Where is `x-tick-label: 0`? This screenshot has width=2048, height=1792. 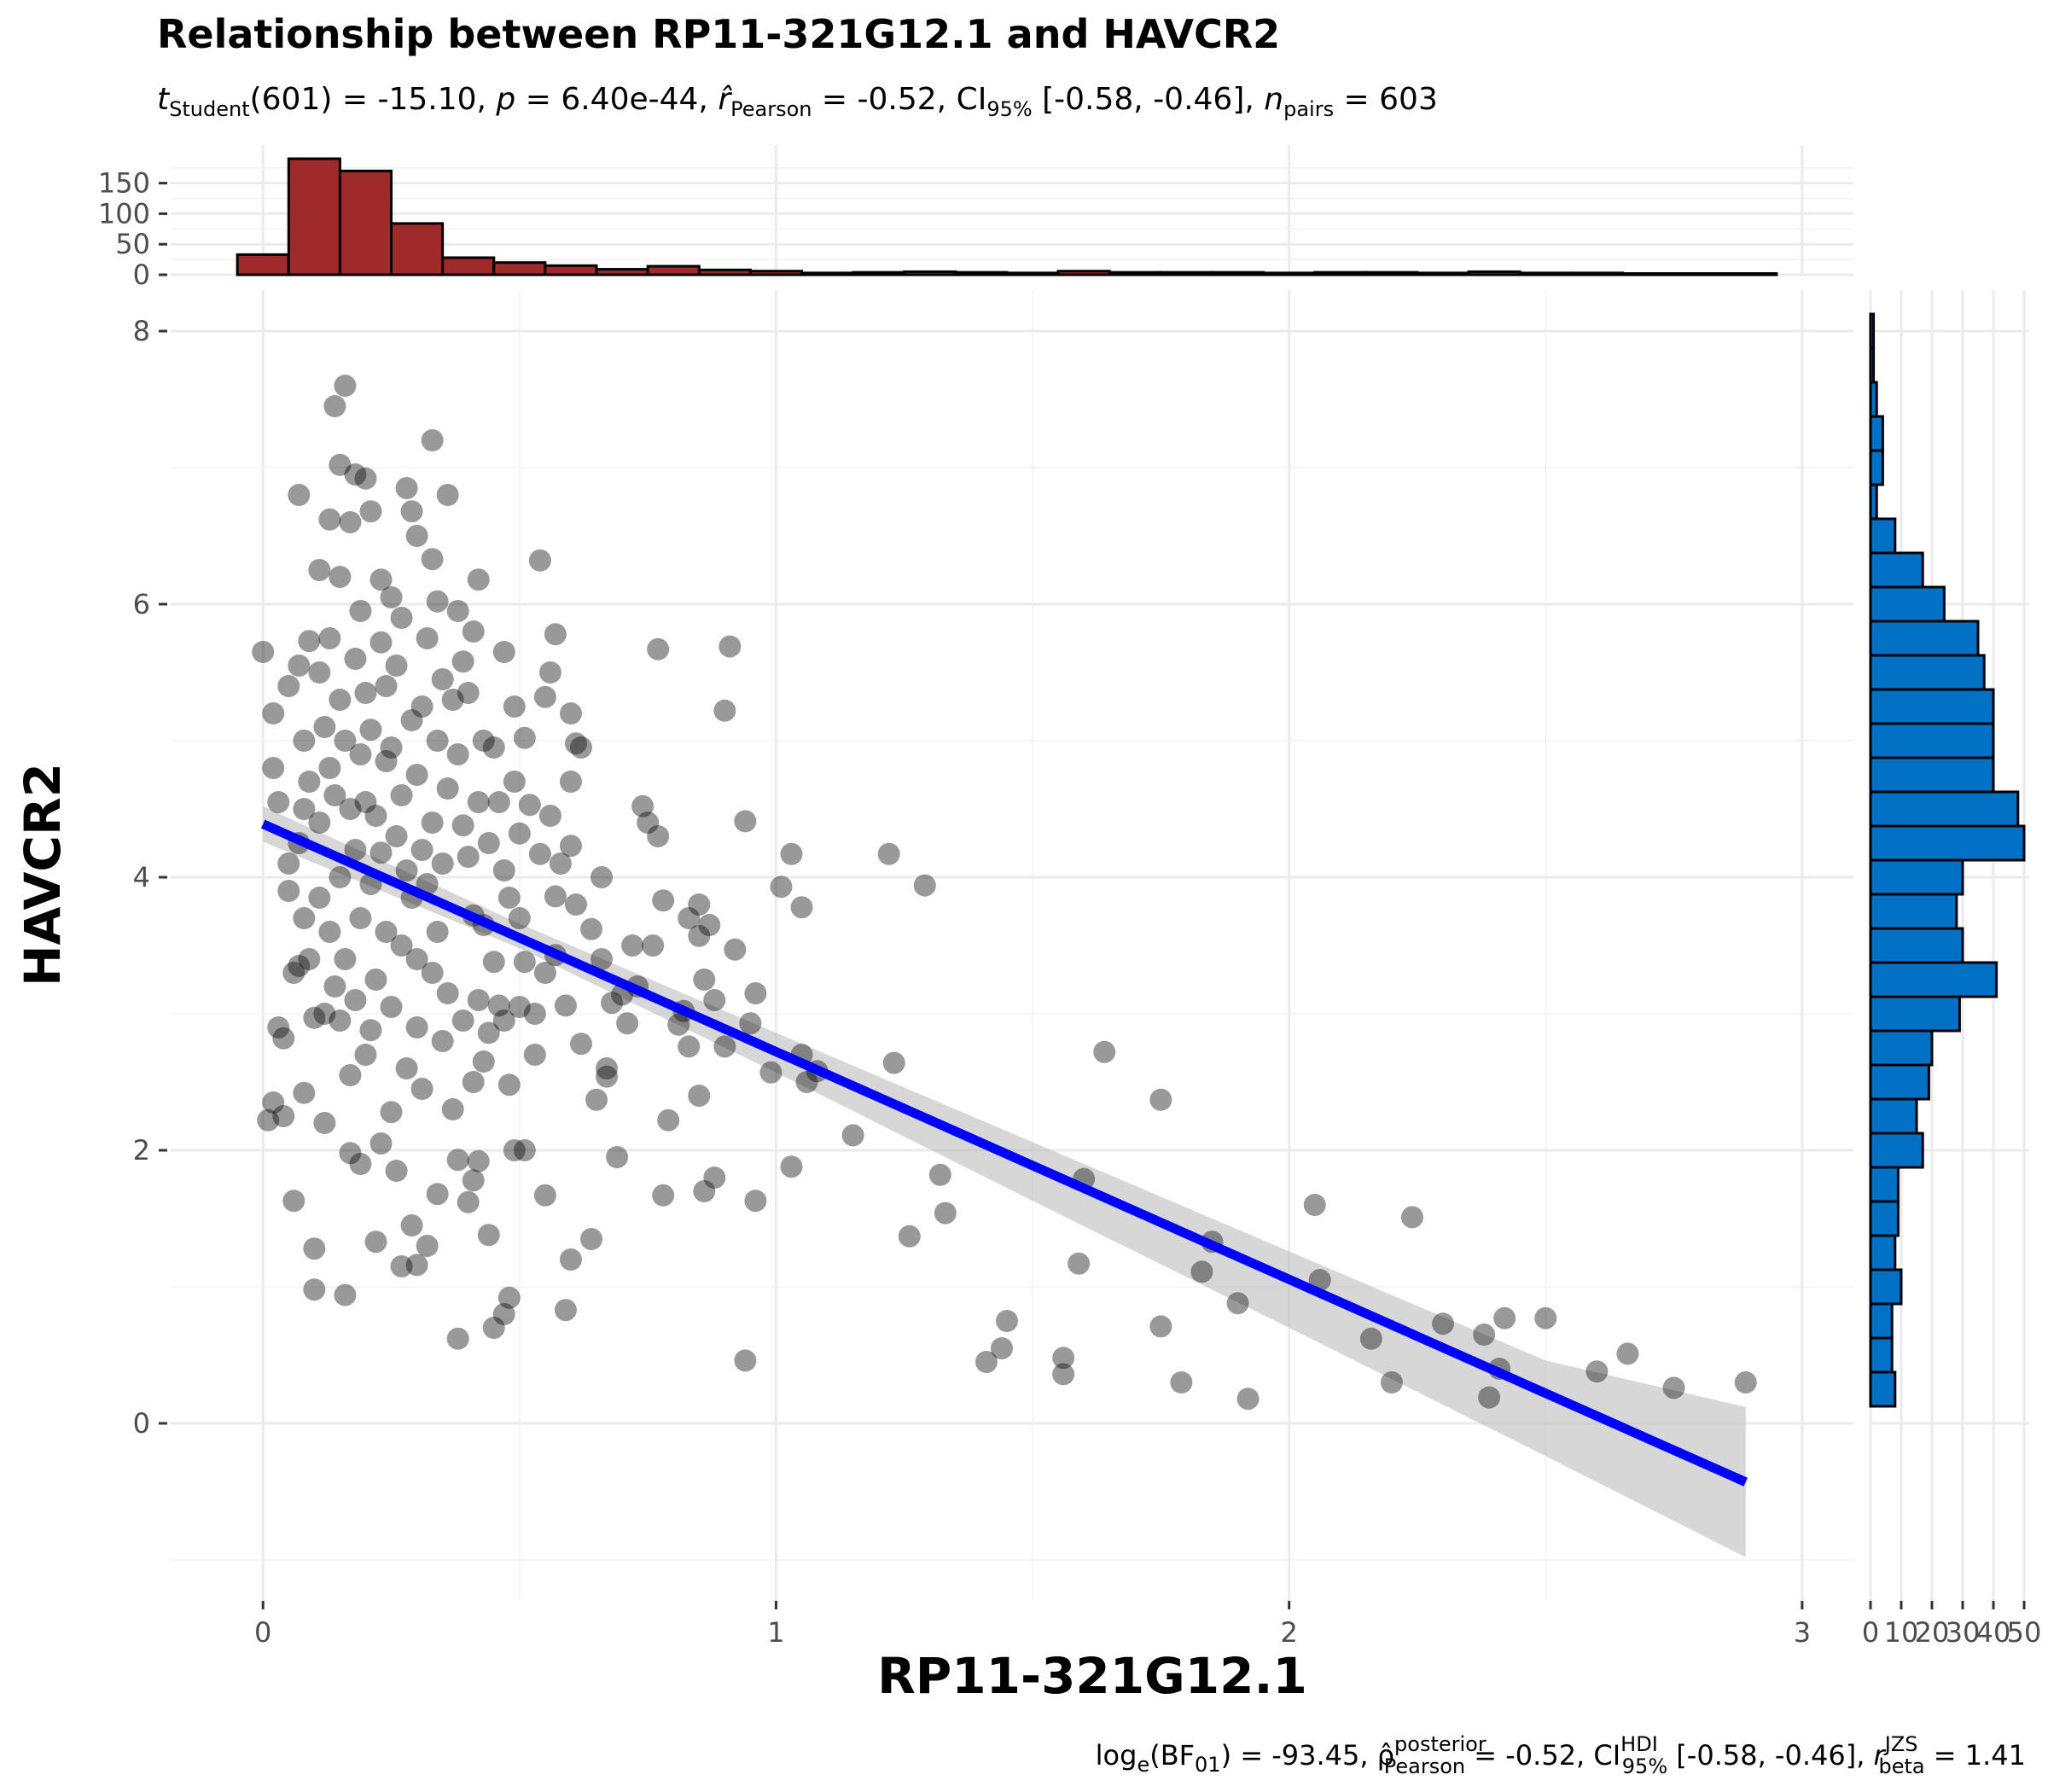 x-tick-label: 0 is located at coordinates (262, 1632).